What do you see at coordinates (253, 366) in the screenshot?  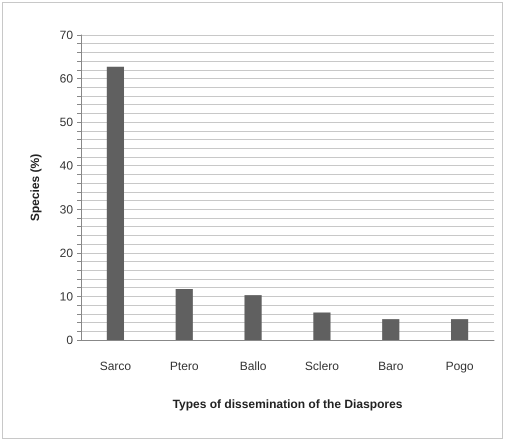 I see `x-tick-label: Ballo` at bounding box center [253, 366].